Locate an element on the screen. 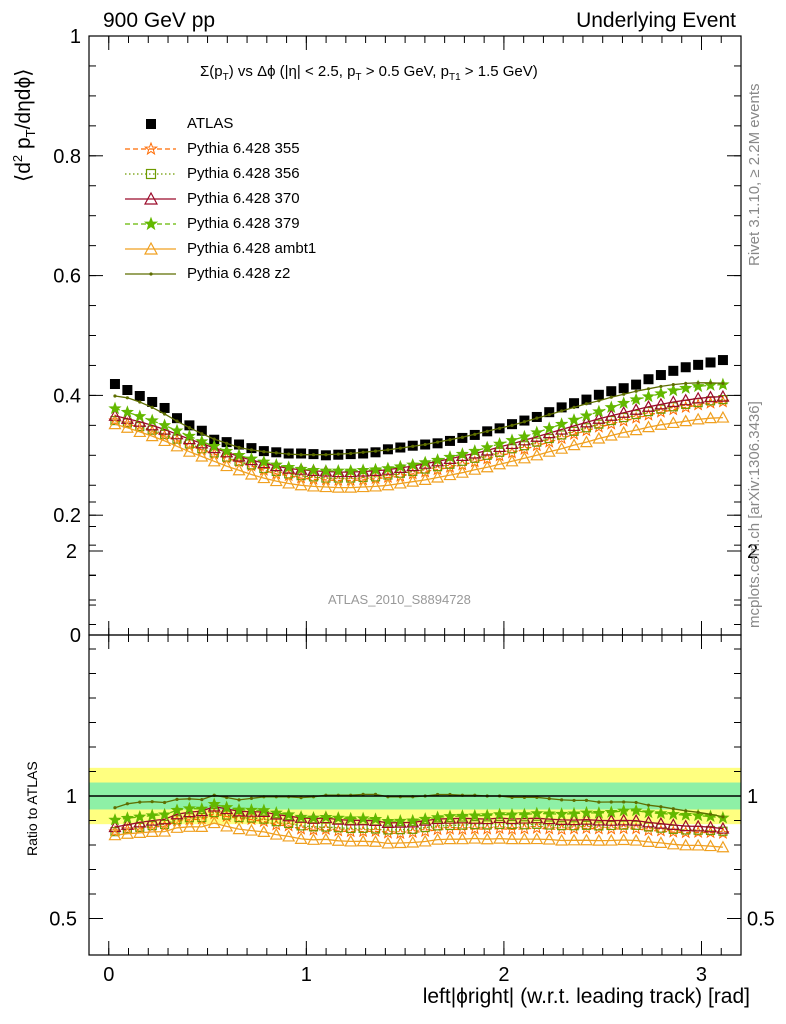  series-line is located at coordinates (418, 419).